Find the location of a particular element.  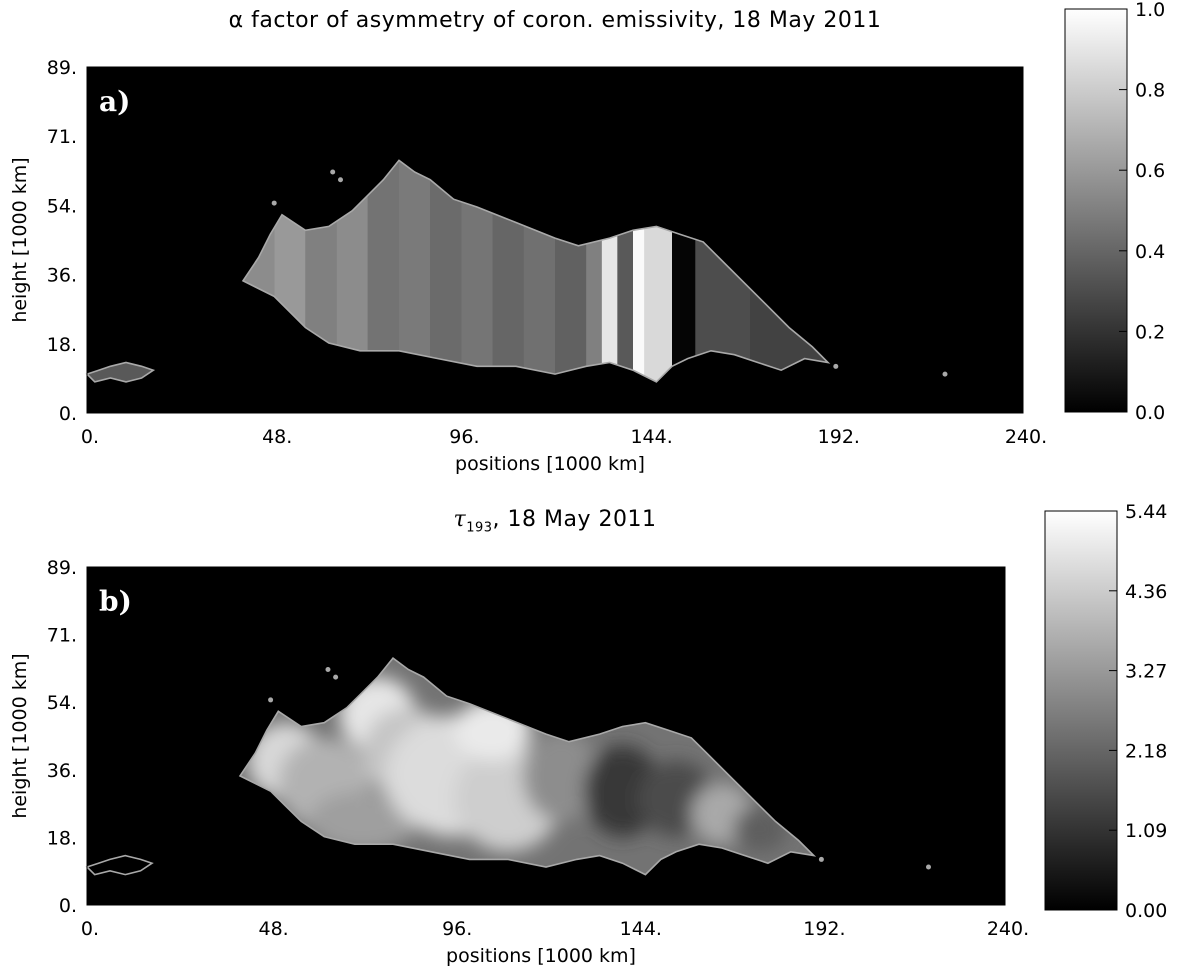

colorbar-tick-label: 2.18 is located at coordinates (1146, 751).